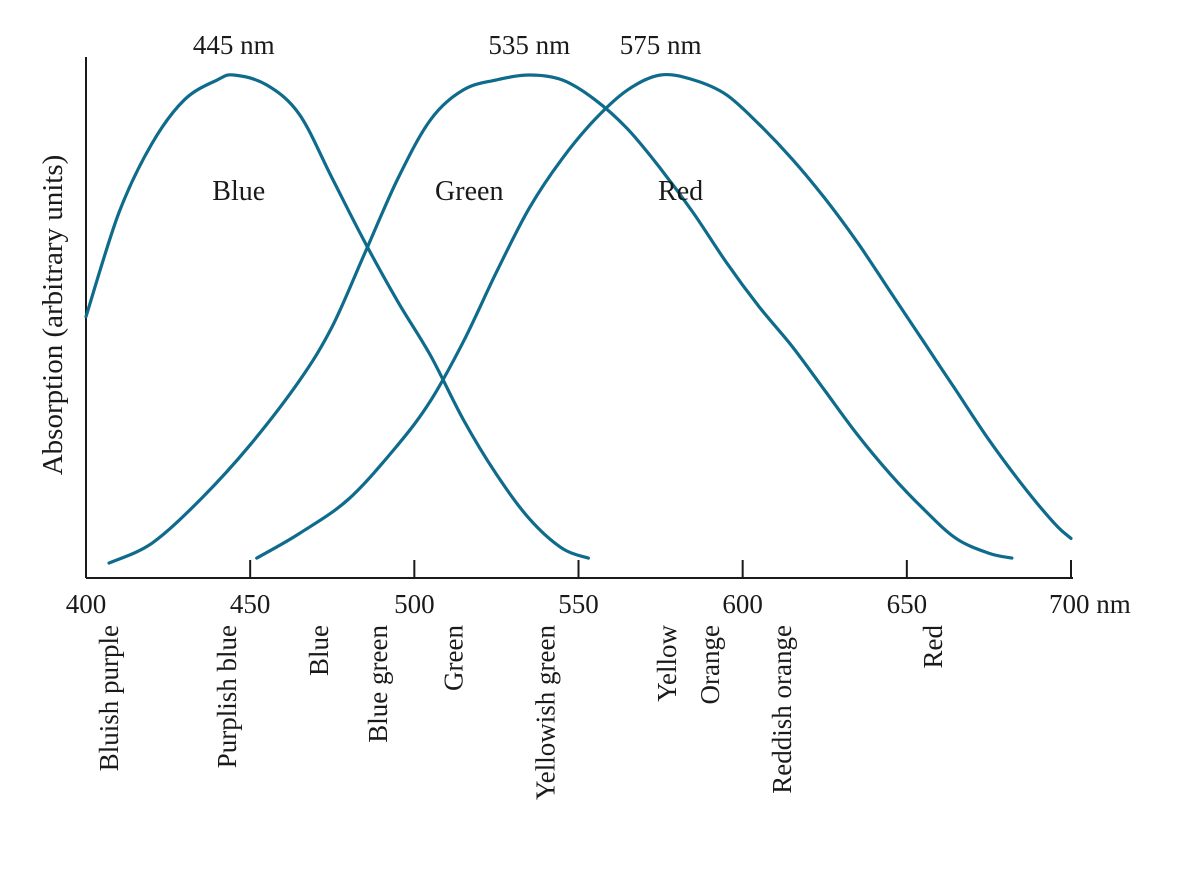 The image size is (1202, 890). I want to click on x-tick-label-700: 700 nm, so click(1090, 604).